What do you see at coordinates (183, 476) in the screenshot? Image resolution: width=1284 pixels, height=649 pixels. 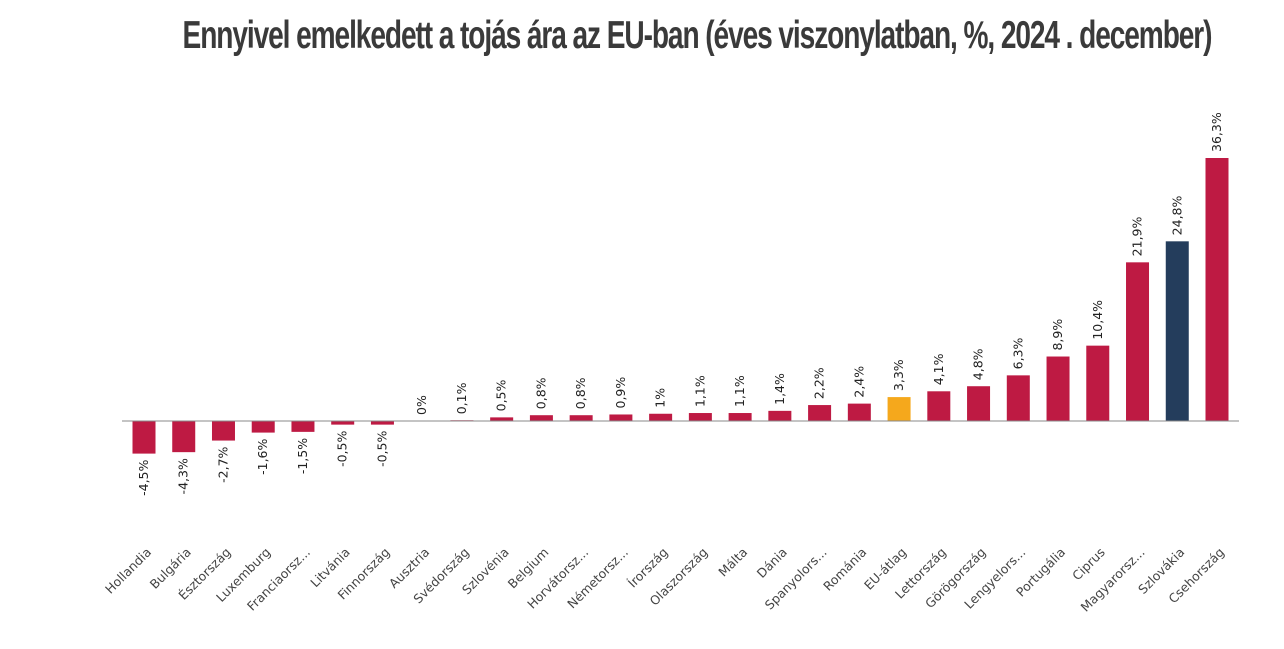 I see `value-label-1: -4,3%` at bounding box center [183, 476].